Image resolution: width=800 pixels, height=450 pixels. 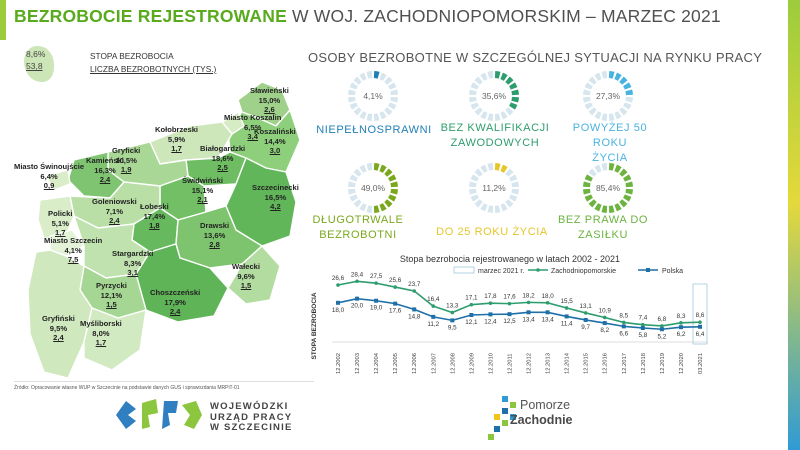 What do you see at coordinates (269, 90) in the screenshot?
I see `map-label-name: Sławieński` at bounding box center [269, 90].